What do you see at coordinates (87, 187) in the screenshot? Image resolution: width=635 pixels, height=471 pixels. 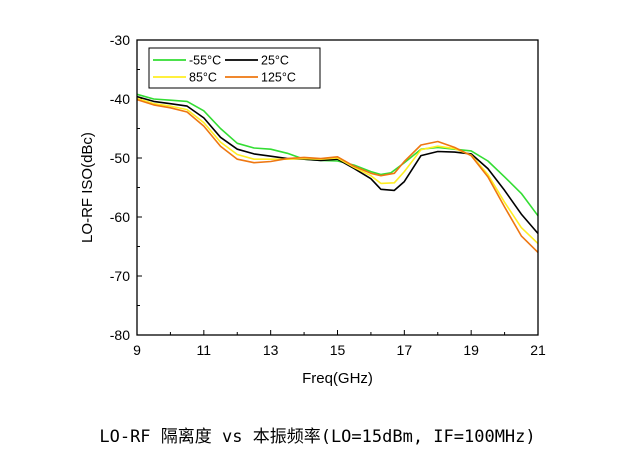 I see `y-axis-title: LO-RF ISO(dBc)` at bounding box center [87, 187].